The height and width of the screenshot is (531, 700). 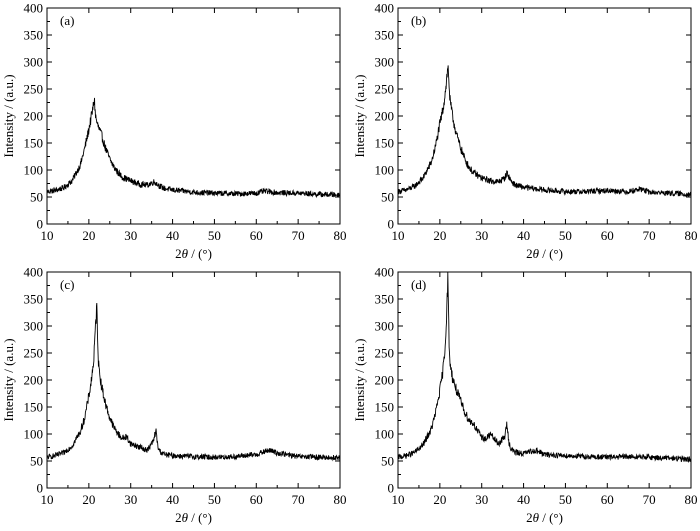 What do you see at coordinates (418, 20) in the screenshot?
I see `panel-label: (b)` at bounding box center [418, 20].